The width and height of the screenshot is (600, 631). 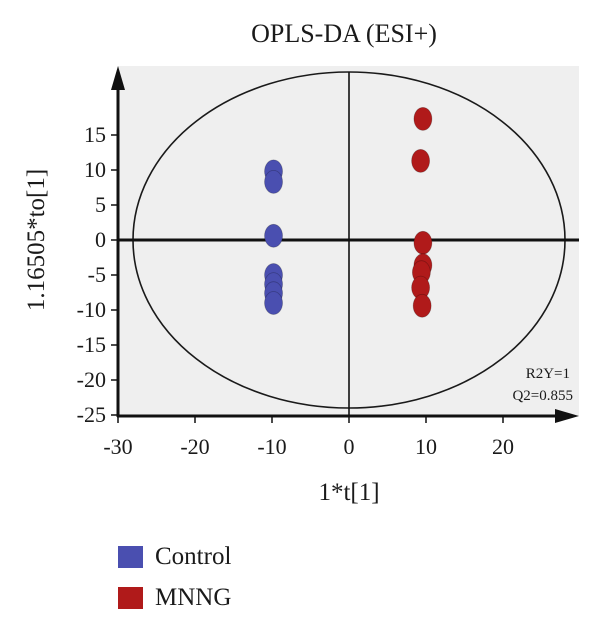 I want to click on legend-item-control: Control, so click(x=218, y=557).